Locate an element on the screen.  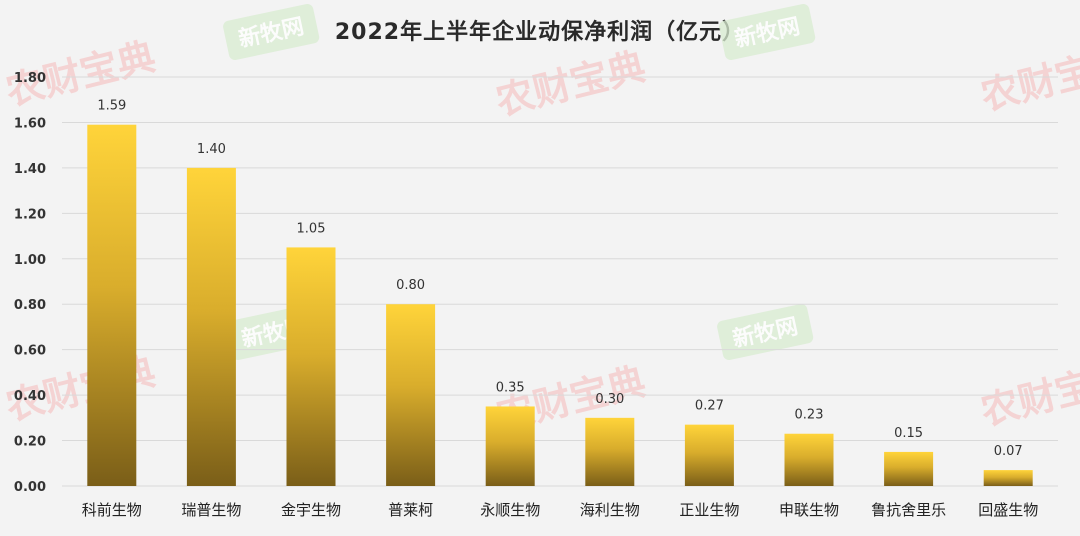
y-tick-label: 0.00 is located at coordinates (30, 487).